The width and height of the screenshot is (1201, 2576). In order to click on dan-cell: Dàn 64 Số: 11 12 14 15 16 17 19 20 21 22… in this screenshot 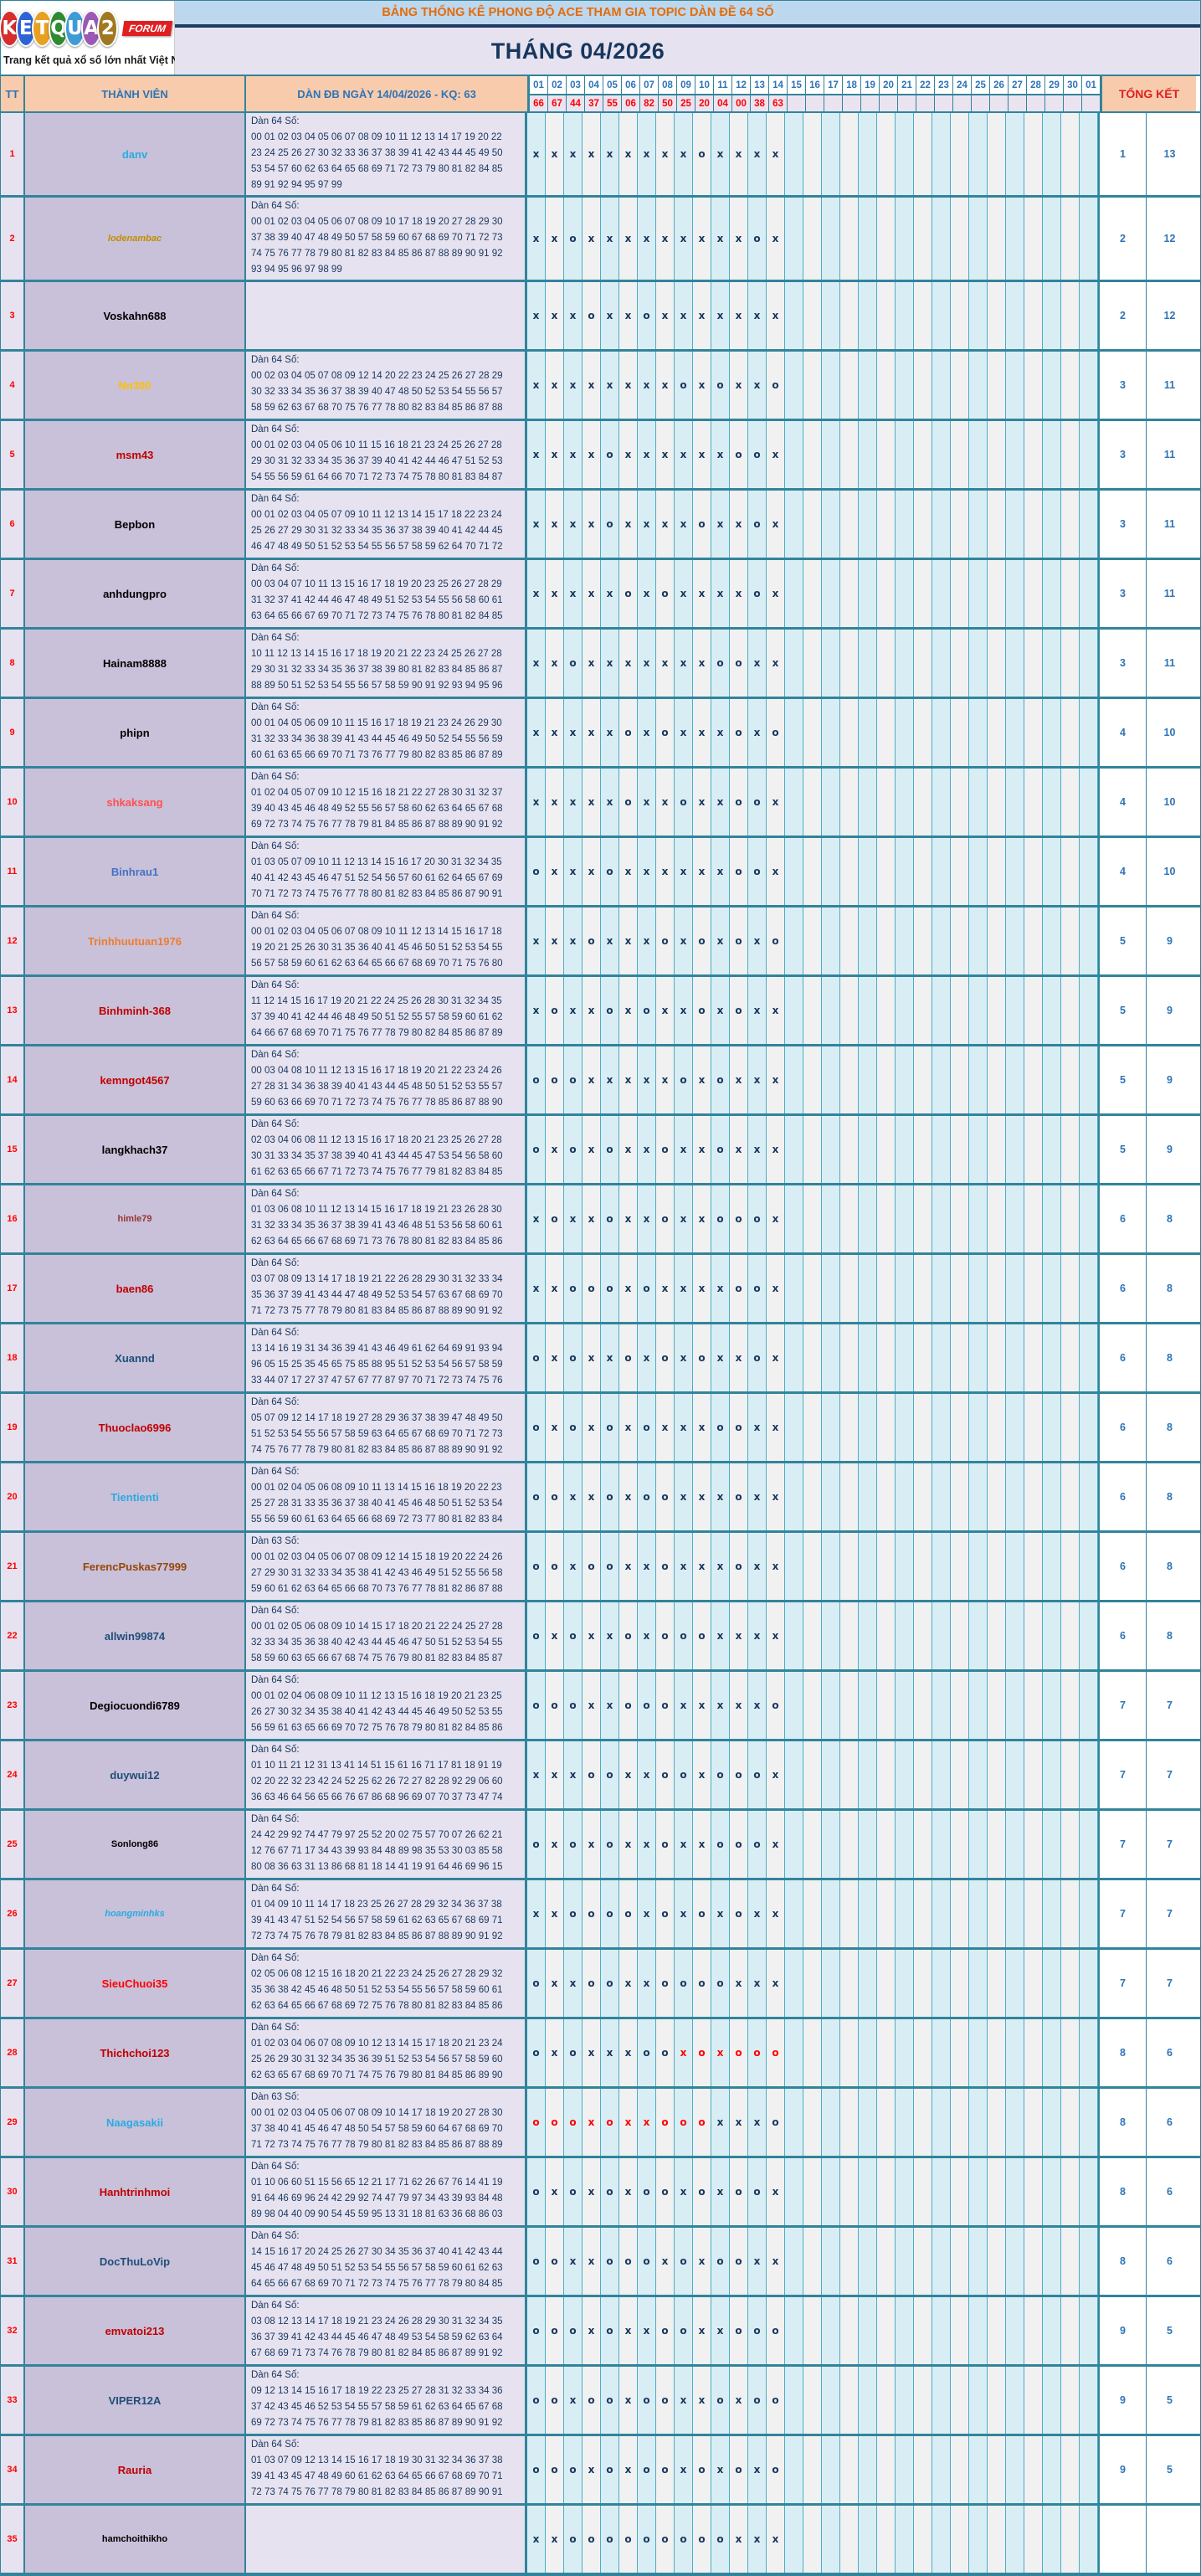, I will do `click(386, 1011)`.